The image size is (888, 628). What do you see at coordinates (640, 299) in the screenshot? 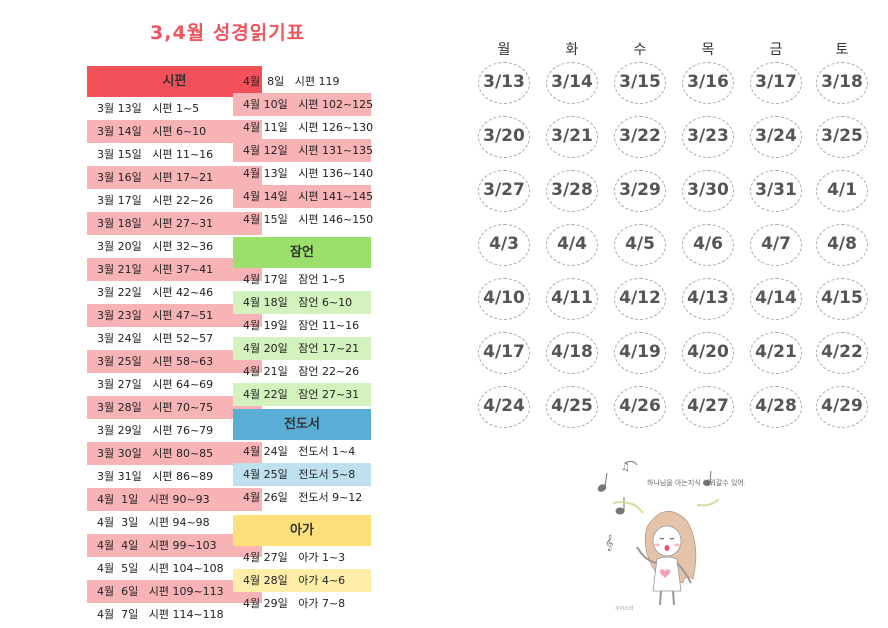
I see `date-checkbox-circle: 4/12` at bounding box center [640, 299].